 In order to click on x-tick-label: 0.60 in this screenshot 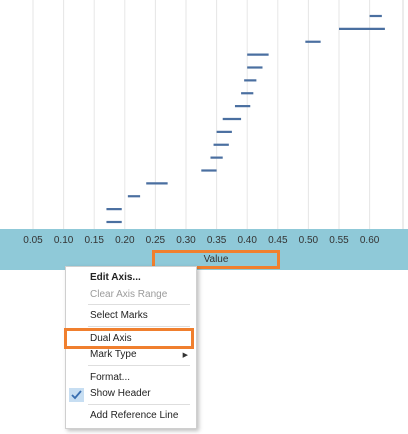, I will do `click(369, 240)`.